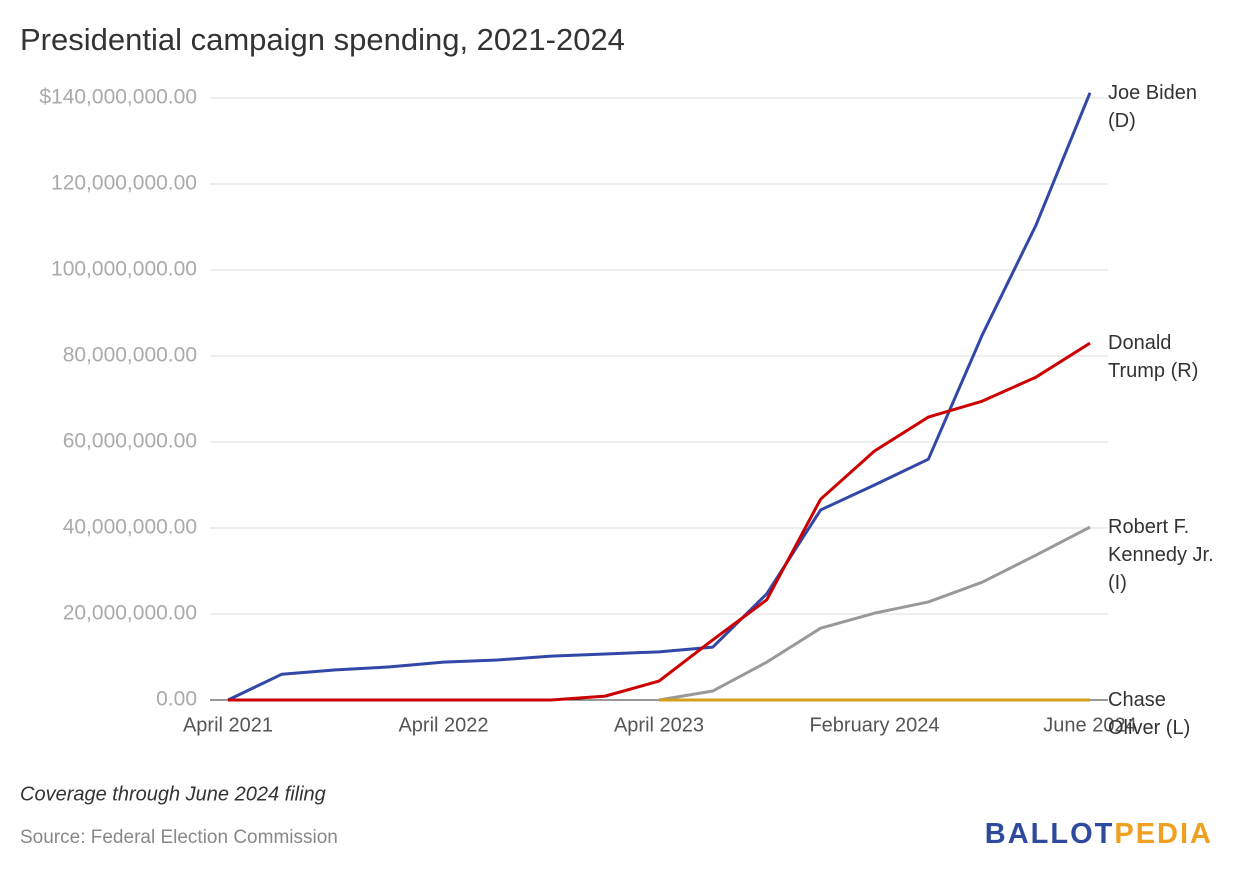 The image size is (1240, 880). What do you see at coordinates (118, 97) in the screenshot?
I see `y-tick-label: $140,000,000.00` at bounding box center [118, 97].